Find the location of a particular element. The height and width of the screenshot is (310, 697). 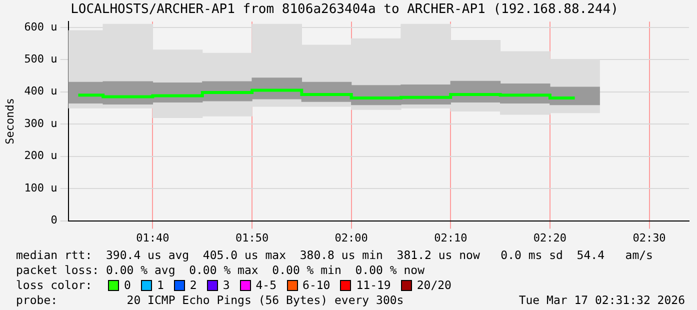

x-tick-label: 02:00 is located at coordinates (351, 237).